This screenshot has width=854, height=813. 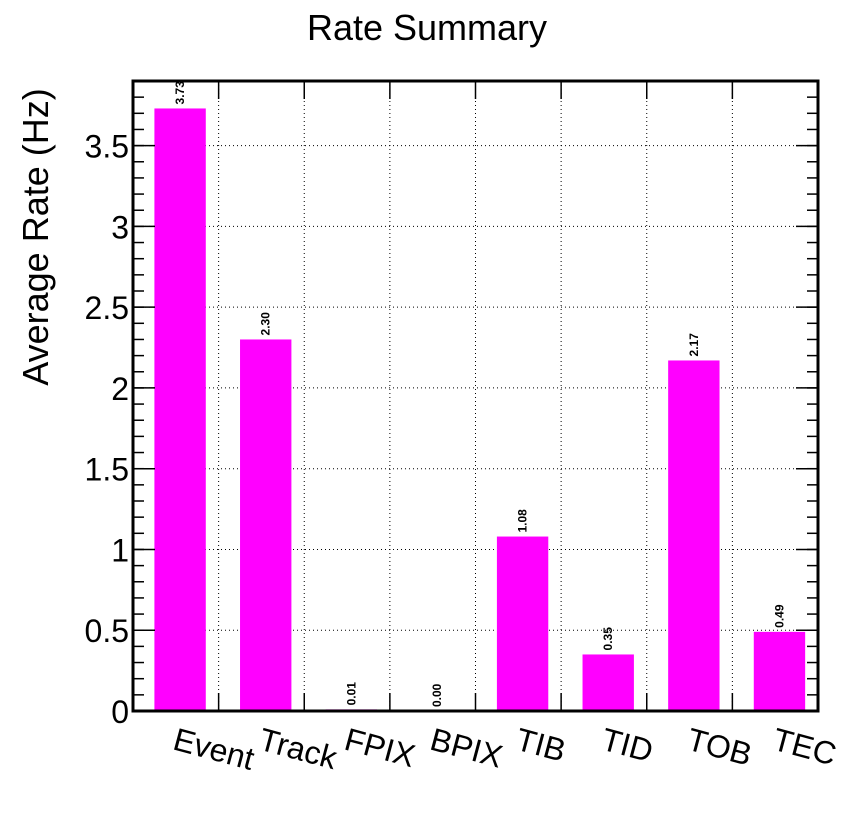 What do you see at coordinates (351, 694) in the screenshot?
I see `data-label: 0.01` at bounding box center [351, 694].